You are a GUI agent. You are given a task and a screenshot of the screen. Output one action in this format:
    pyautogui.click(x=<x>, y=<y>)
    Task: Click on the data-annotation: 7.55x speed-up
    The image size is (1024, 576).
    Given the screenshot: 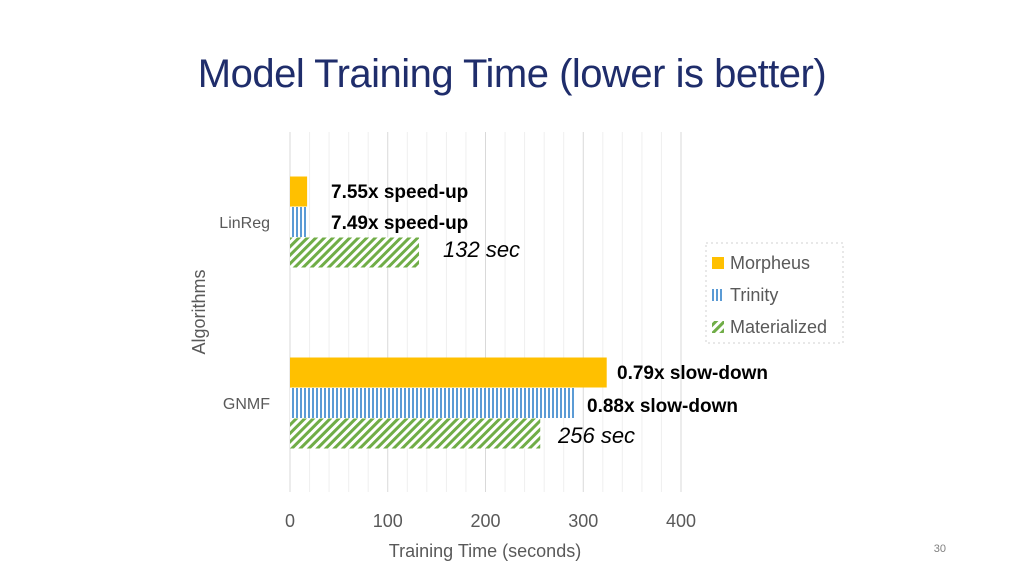 What is the action you would take?
    pyautogui.click(x=399, y=192)
    